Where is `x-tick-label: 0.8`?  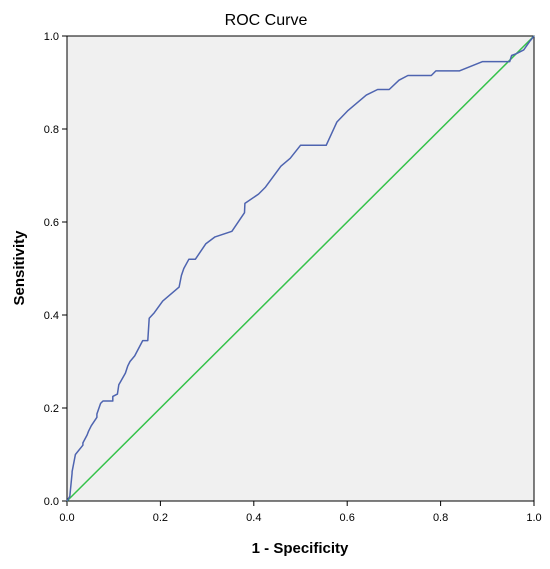
x-tick-label: 0.8 is located at coordinates (440, 518).